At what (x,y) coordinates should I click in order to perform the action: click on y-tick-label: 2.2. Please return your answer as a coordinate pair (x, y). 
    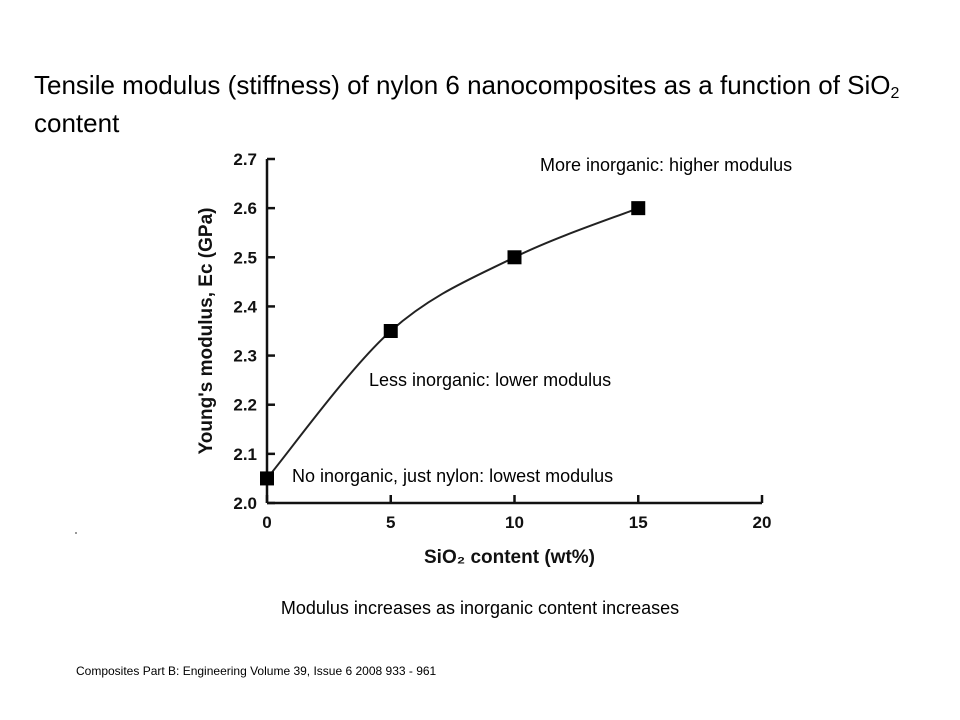
    Looking at the image, I should click on (245, 405).